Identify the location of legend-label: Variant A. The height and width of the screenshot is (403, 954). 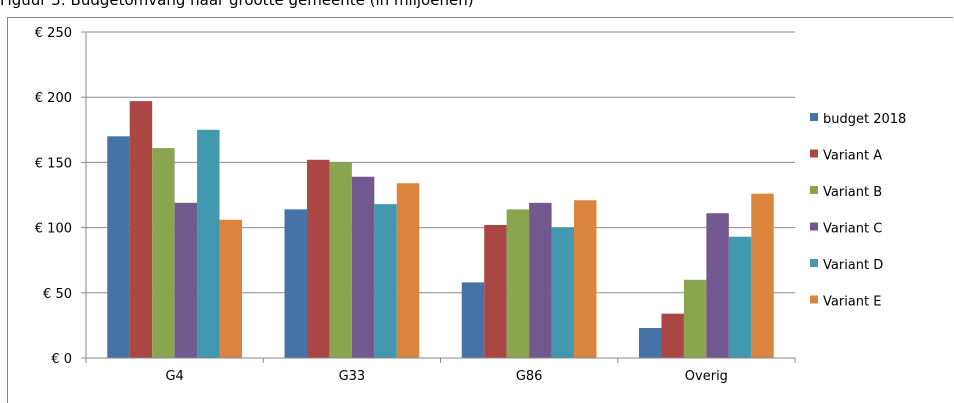
(852, 156).